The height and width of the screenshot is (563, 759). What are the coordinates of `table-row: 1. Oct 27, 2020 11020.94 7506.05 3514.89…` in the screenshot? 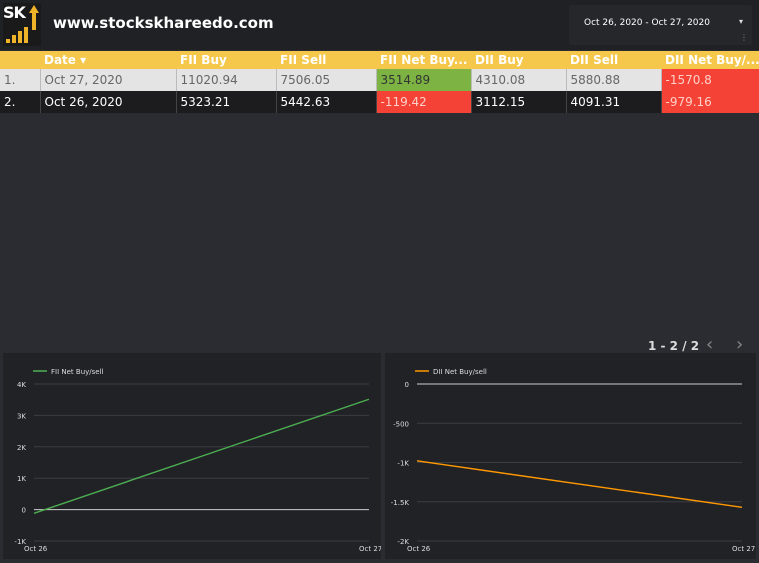 It's located at (379, 80).